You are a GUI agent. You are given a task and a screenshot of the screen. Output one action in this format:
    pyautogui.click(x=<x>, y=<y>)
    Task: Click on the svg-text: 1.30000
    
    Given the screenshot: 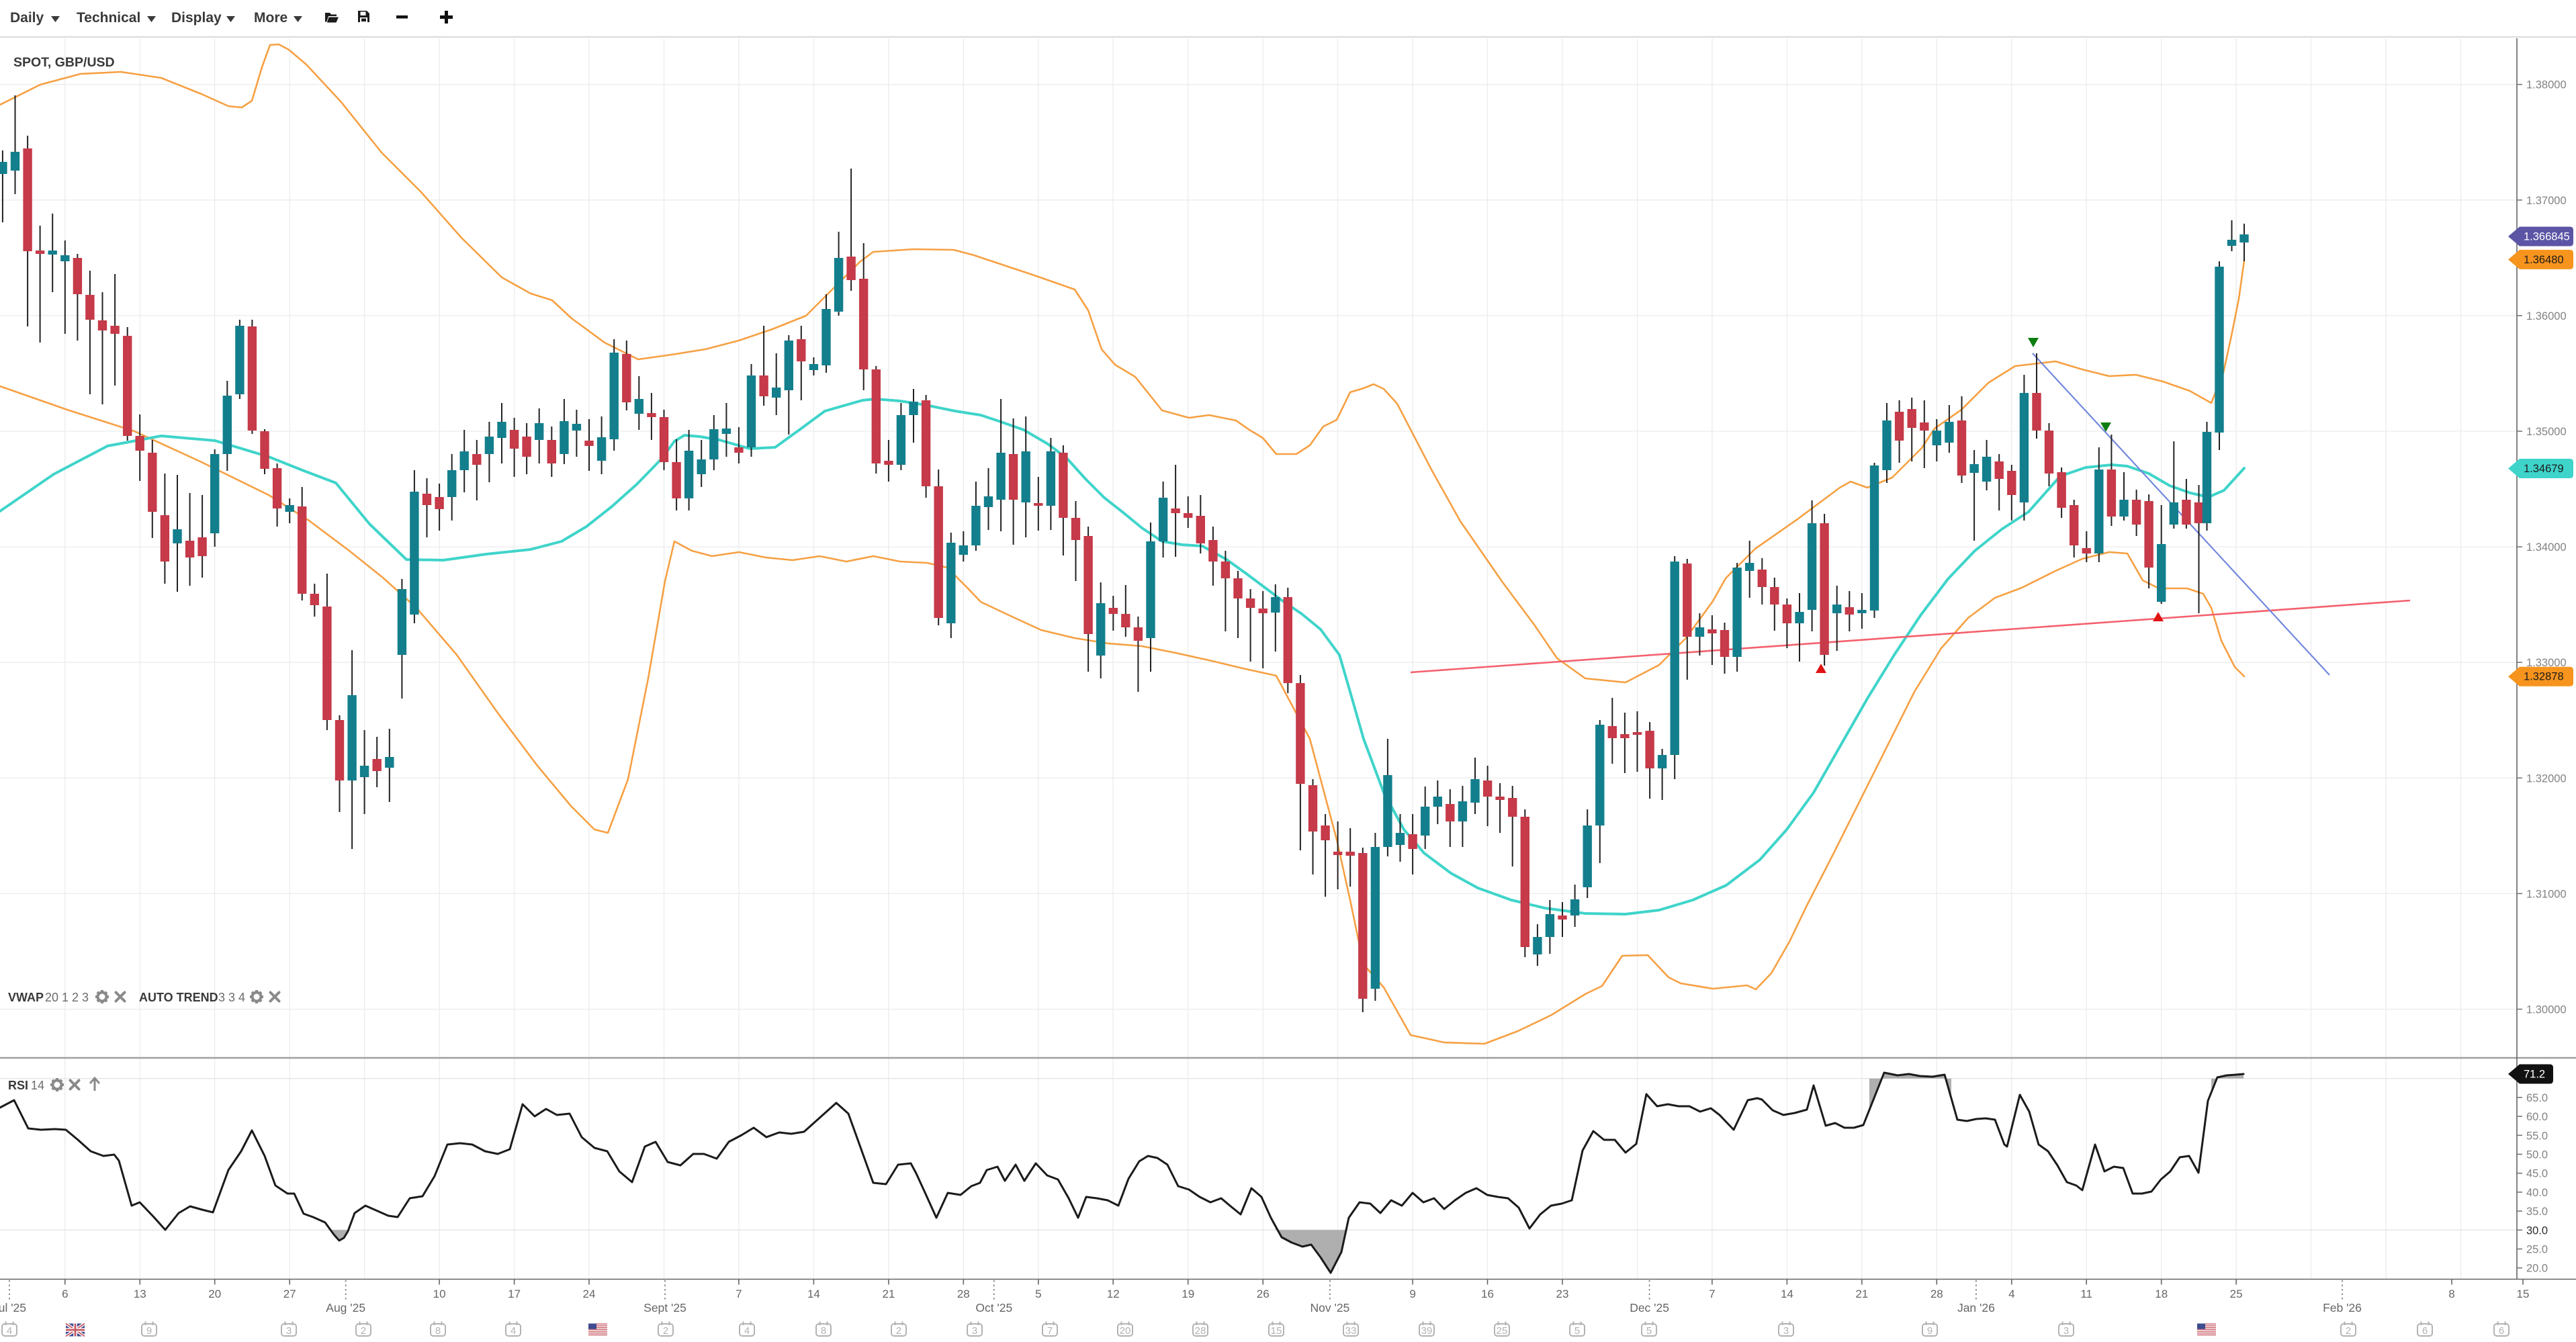 What is the action you would take?
    pyautogui.click(x=2546, y=1010)
    